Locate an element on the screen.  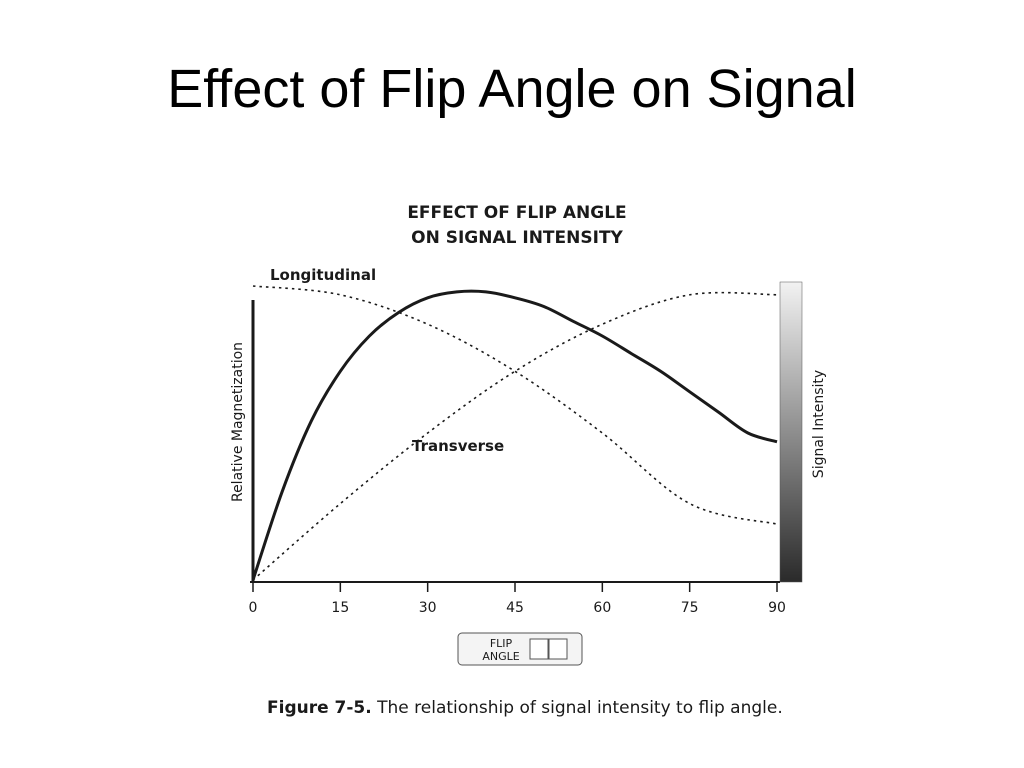
slide-title: Effect of Flip Angle on Signal is located at coordinates (512, 89).